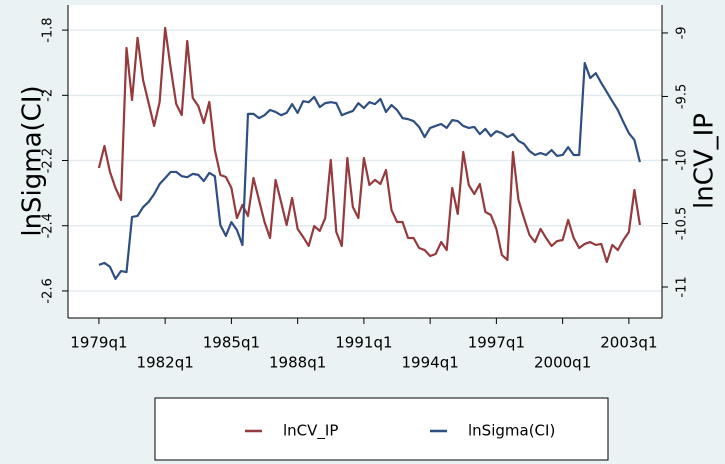  Describe the element at coordinates (231, 343) in the screenshot. I see `x-tick-label: 1985q1` at that location.